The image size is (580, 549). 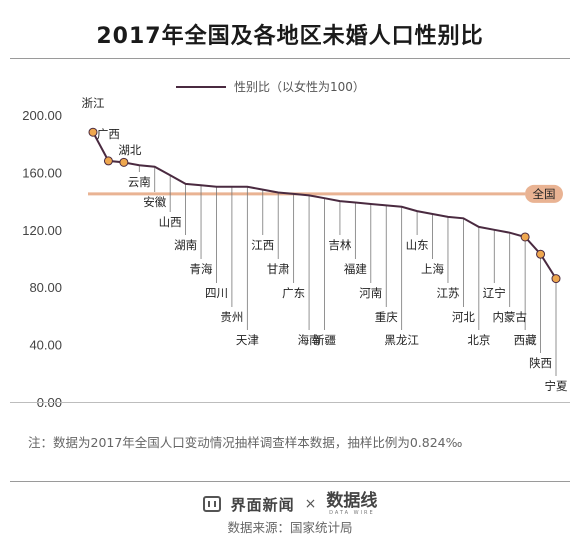 I want to click on category-label: 新疆, so click(x=324, y=340).